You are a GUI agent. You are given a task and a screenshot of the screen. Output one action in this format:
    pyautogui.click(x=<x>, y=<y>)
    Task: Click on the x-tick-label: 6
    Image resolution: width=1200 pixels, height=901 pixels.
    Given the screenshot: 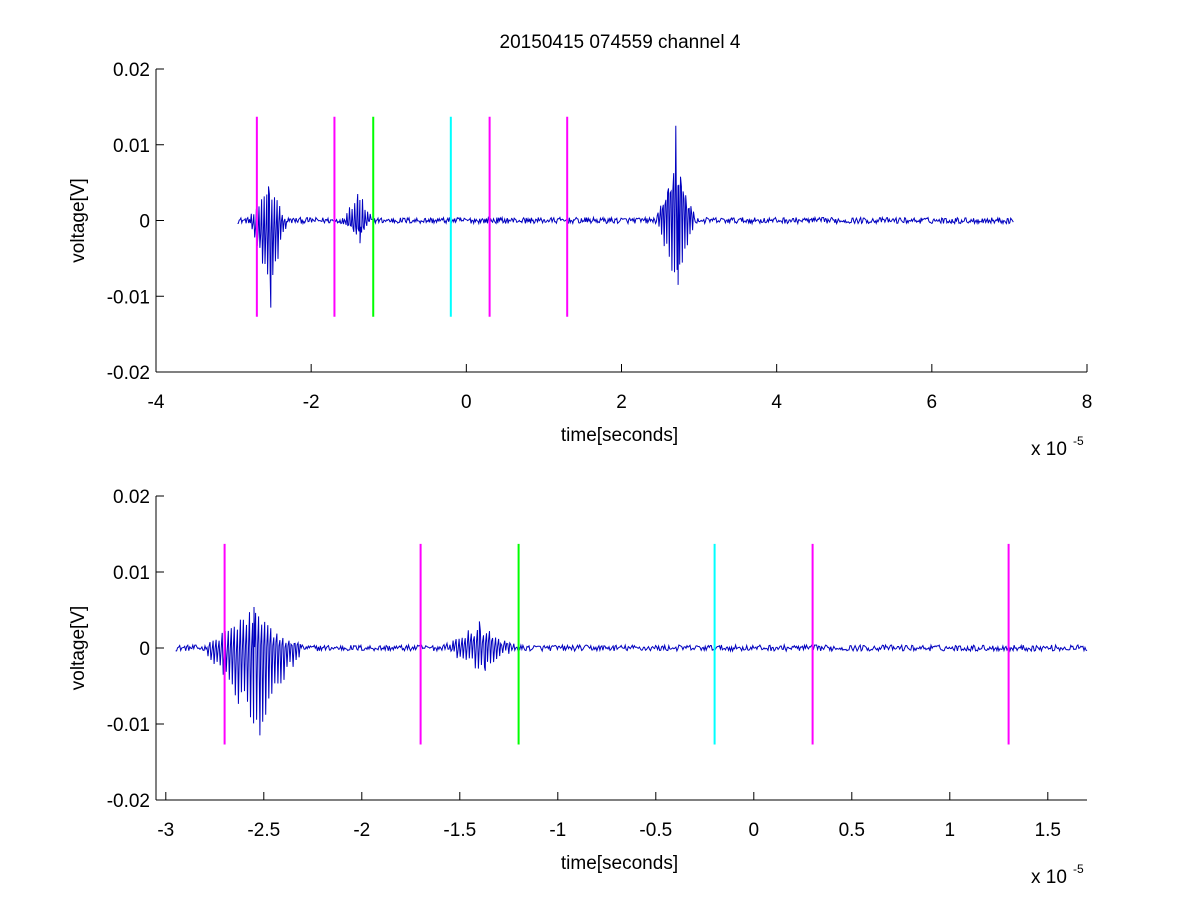 What is the action you would take?
    pyautogui.click(x=932, y=402)
    